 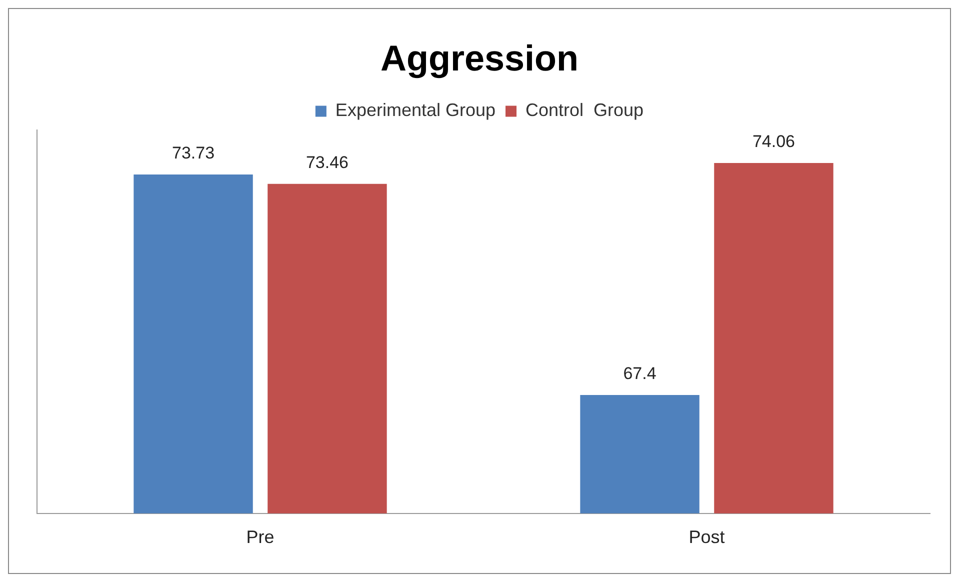 I want to click on data-label: 73.46, so click(x=327, y=162).